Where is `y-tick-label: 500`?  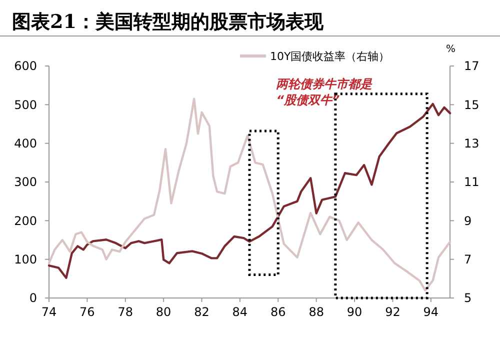
y-tick-label: 500 is located at coordinates (25, 105).